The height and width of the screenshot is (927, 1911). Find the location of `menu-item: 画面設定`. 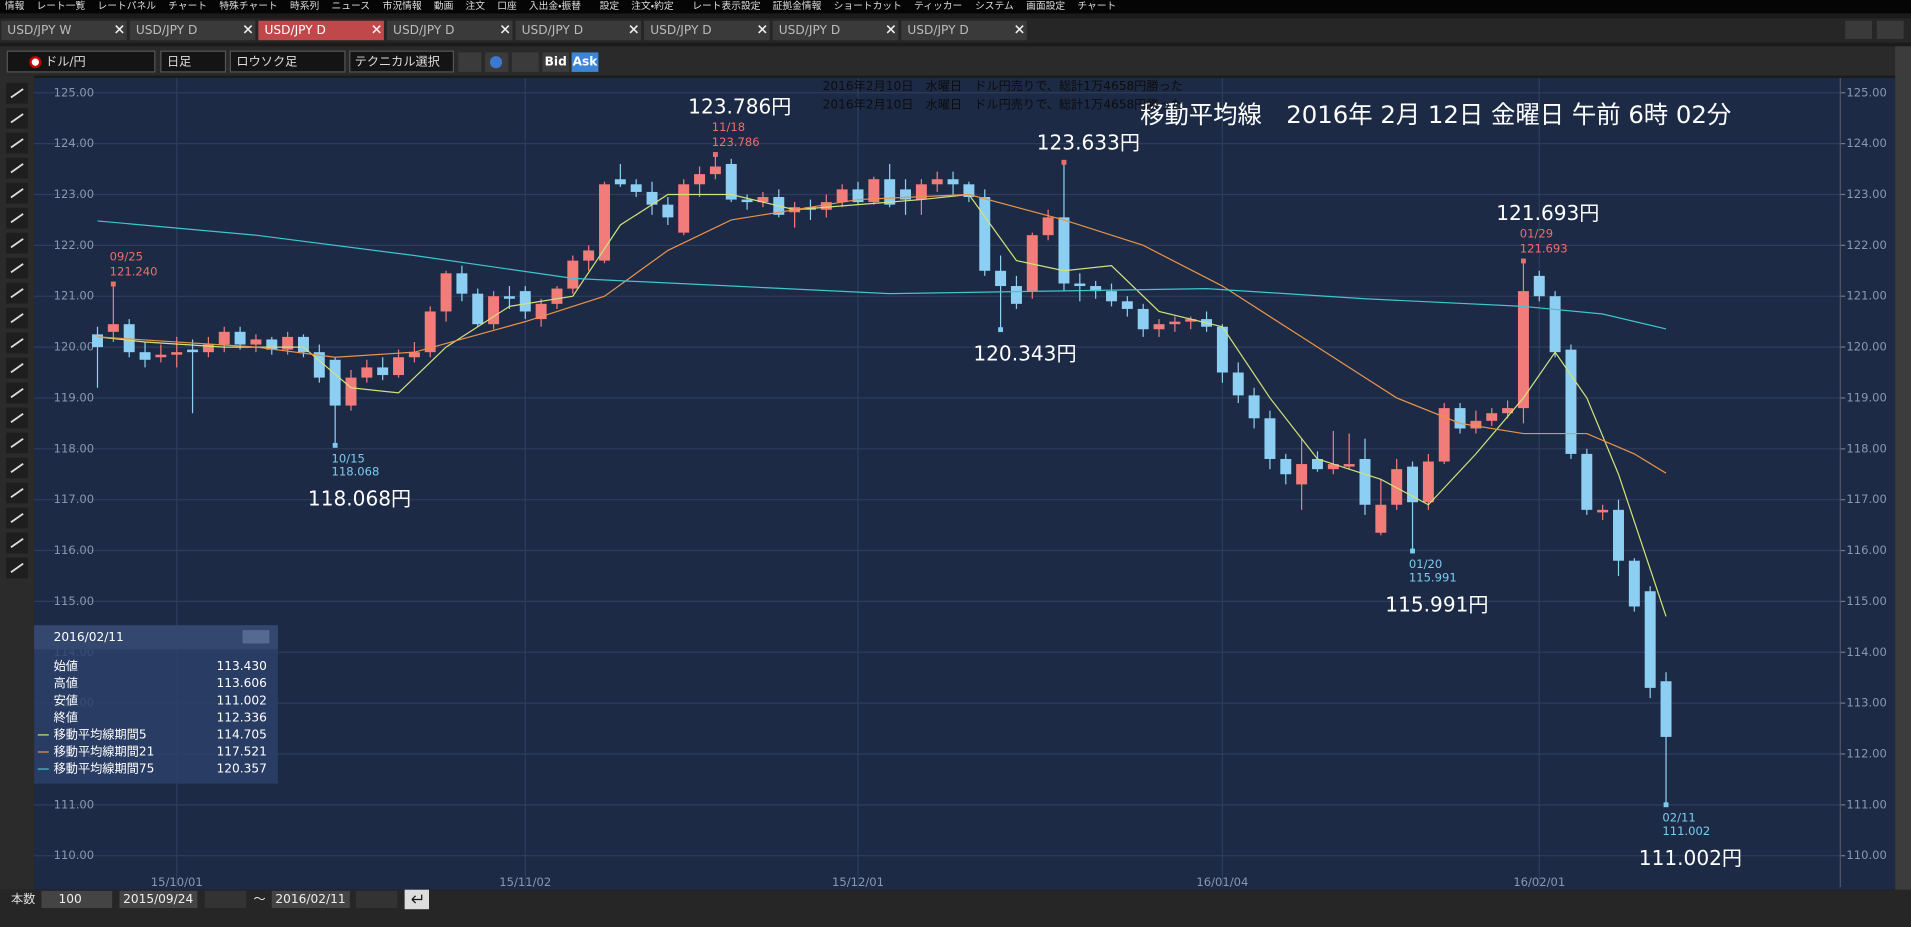

menu-item: 画面設定 is located at coordinates (1045, 6).